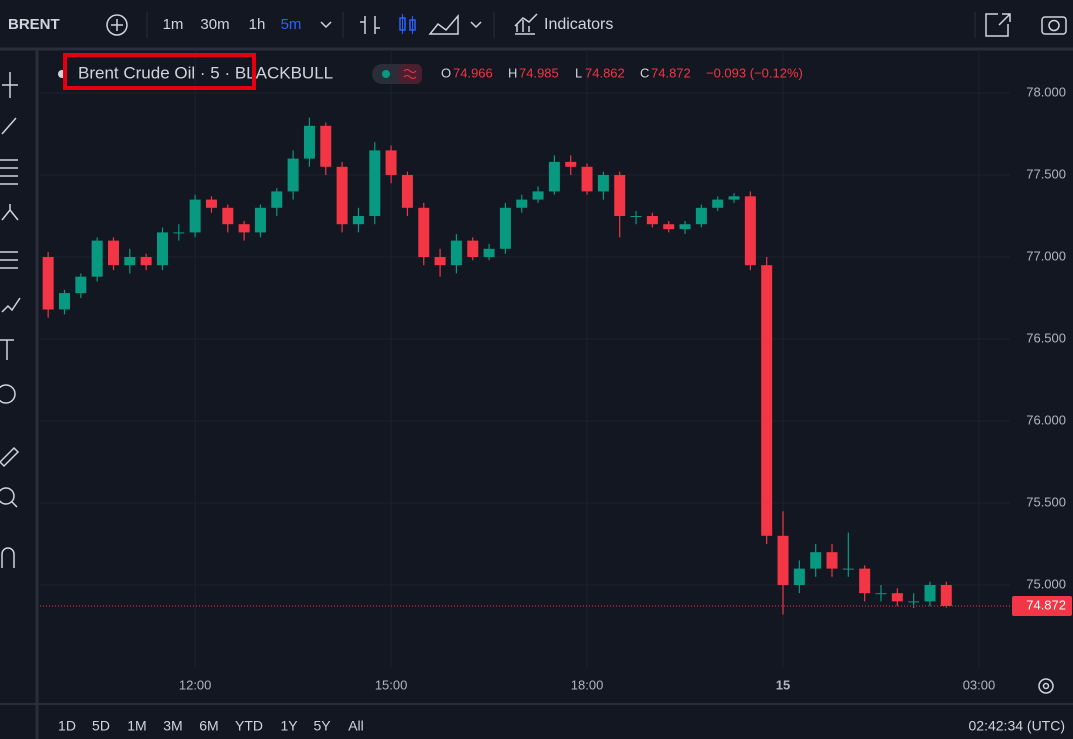  What do you see at coordinates (8, 557) in the screenshot?
I see `magnet-tool` at bounding box center [8, 557].